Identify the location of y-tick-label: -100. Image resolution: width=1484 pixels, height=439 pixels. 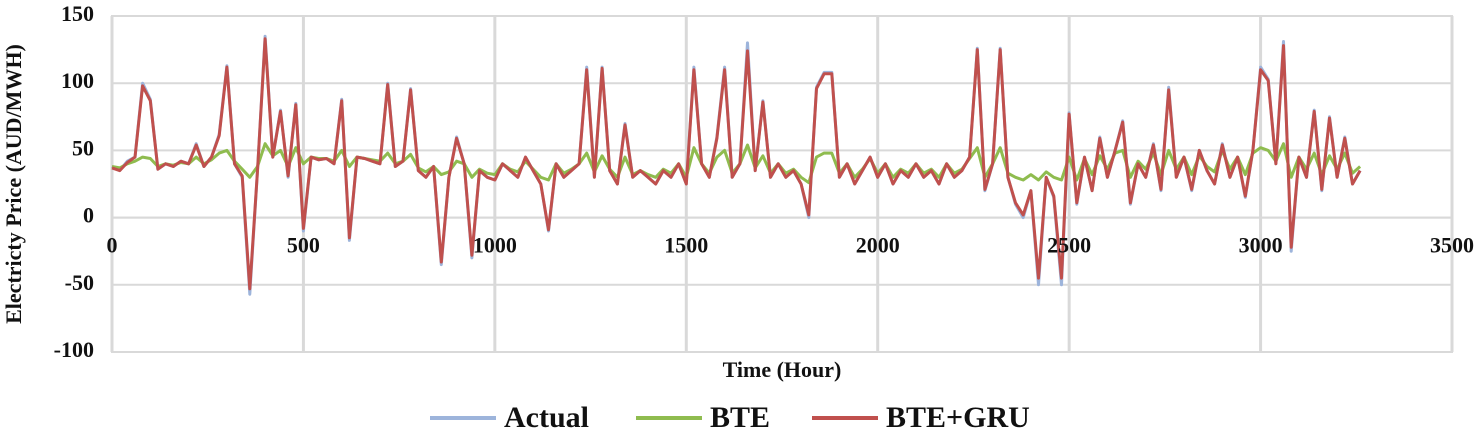
(74, 349).